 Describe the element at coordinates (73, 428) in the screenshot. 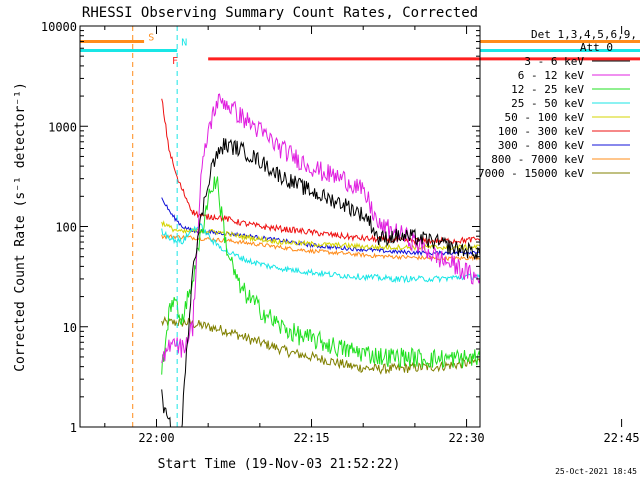

I see `y-tick-label: 1` at that location.